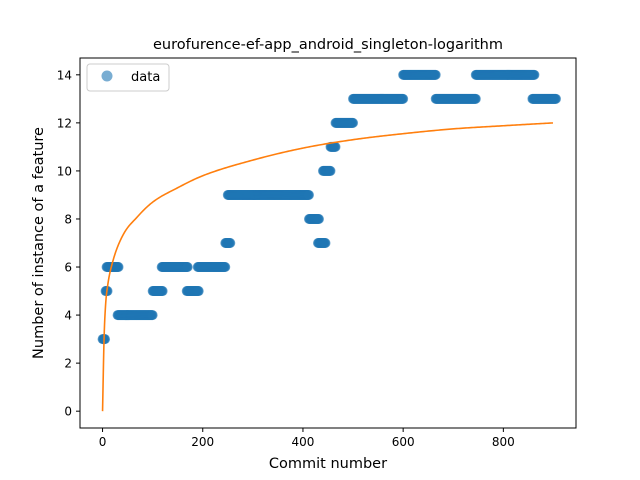 The width and height of the screenshot is (640, 480). Describe the element at coordinates (64, 171) in the screenshot. I see `y-tick-label: 10` at that location.